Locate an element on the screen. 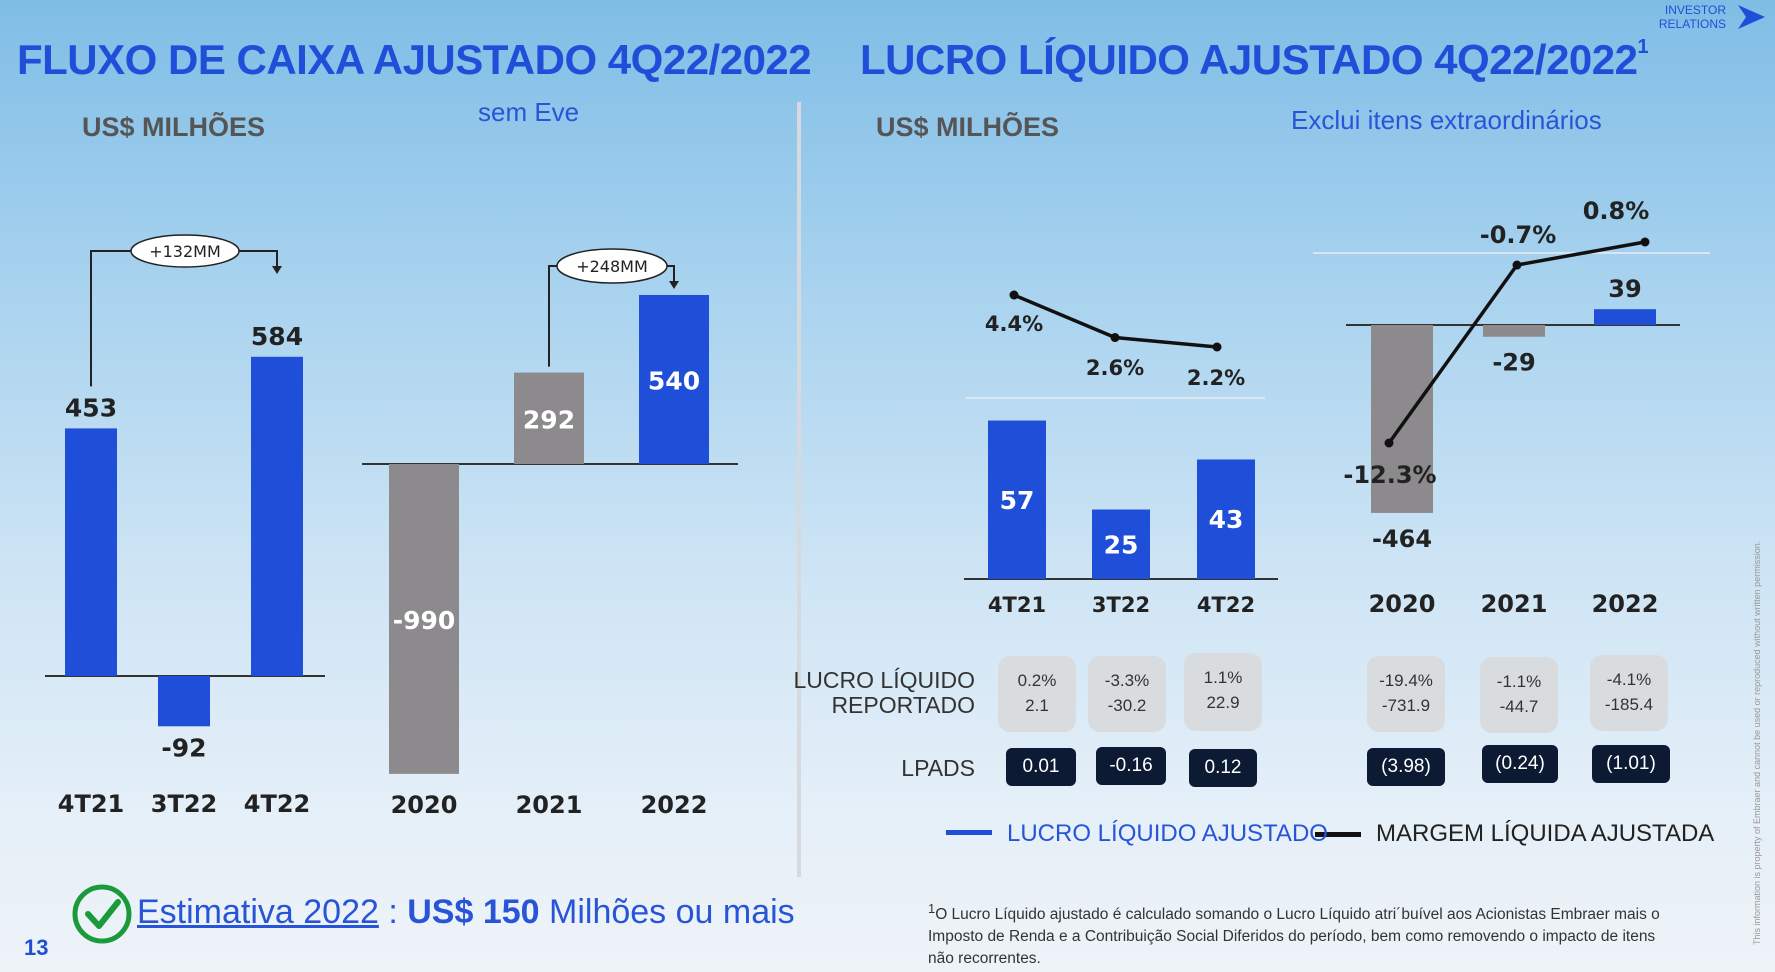  chart4-tick-label: 2021 is located at coordinates (1514, 604).